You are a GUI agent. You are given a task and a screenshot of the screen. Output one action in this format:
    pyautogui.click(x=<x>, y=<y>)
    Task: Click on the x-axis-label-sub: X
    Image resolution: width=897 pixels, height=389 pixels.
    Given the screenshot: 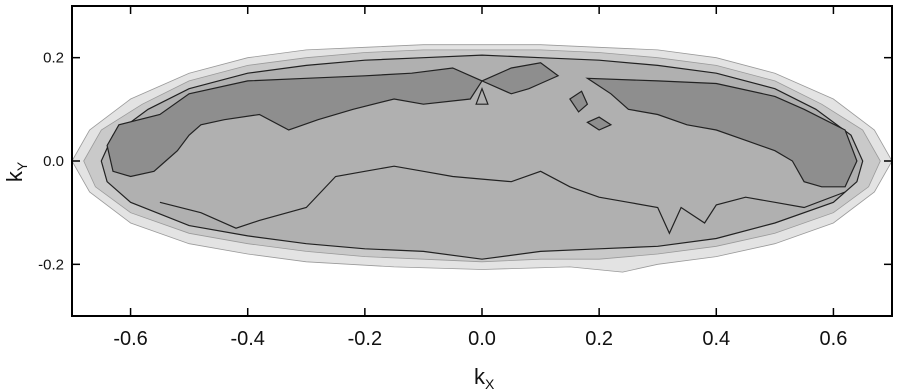 What is the action you would take?
    pyautogui.click(x=490, y=382)
    